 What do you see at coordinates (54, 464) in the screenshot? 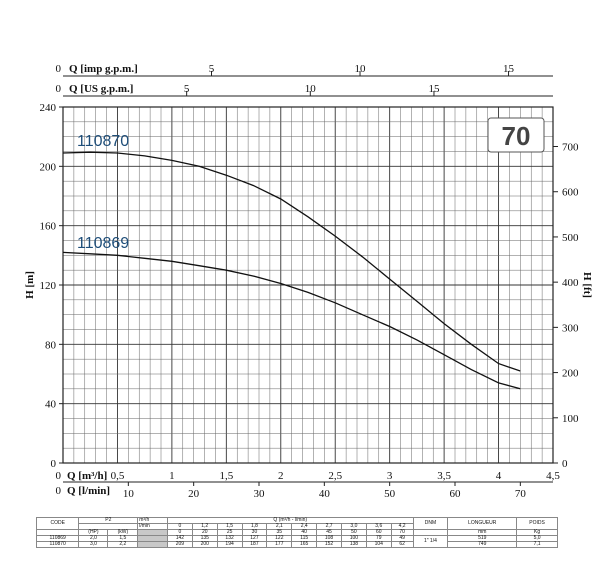
I see `left-tick-label: 0` at bounding box center [54, 464].